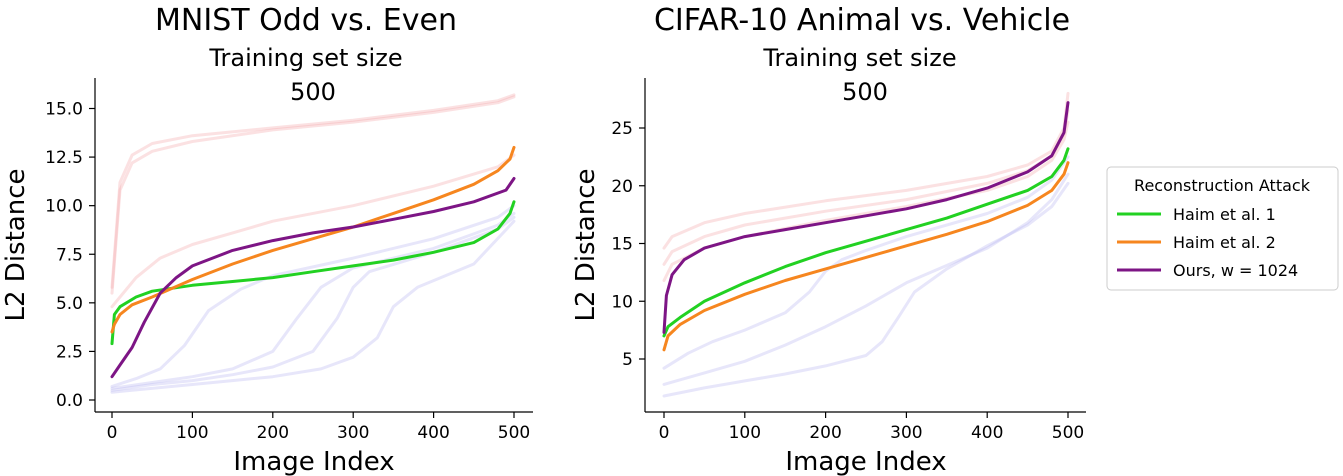 This screenshot has width=1343, height=476. Describe the element at coordinates (306, 20) in the screenshot. I see `mnist-title: MNIST Odd vs. Even` at that location.